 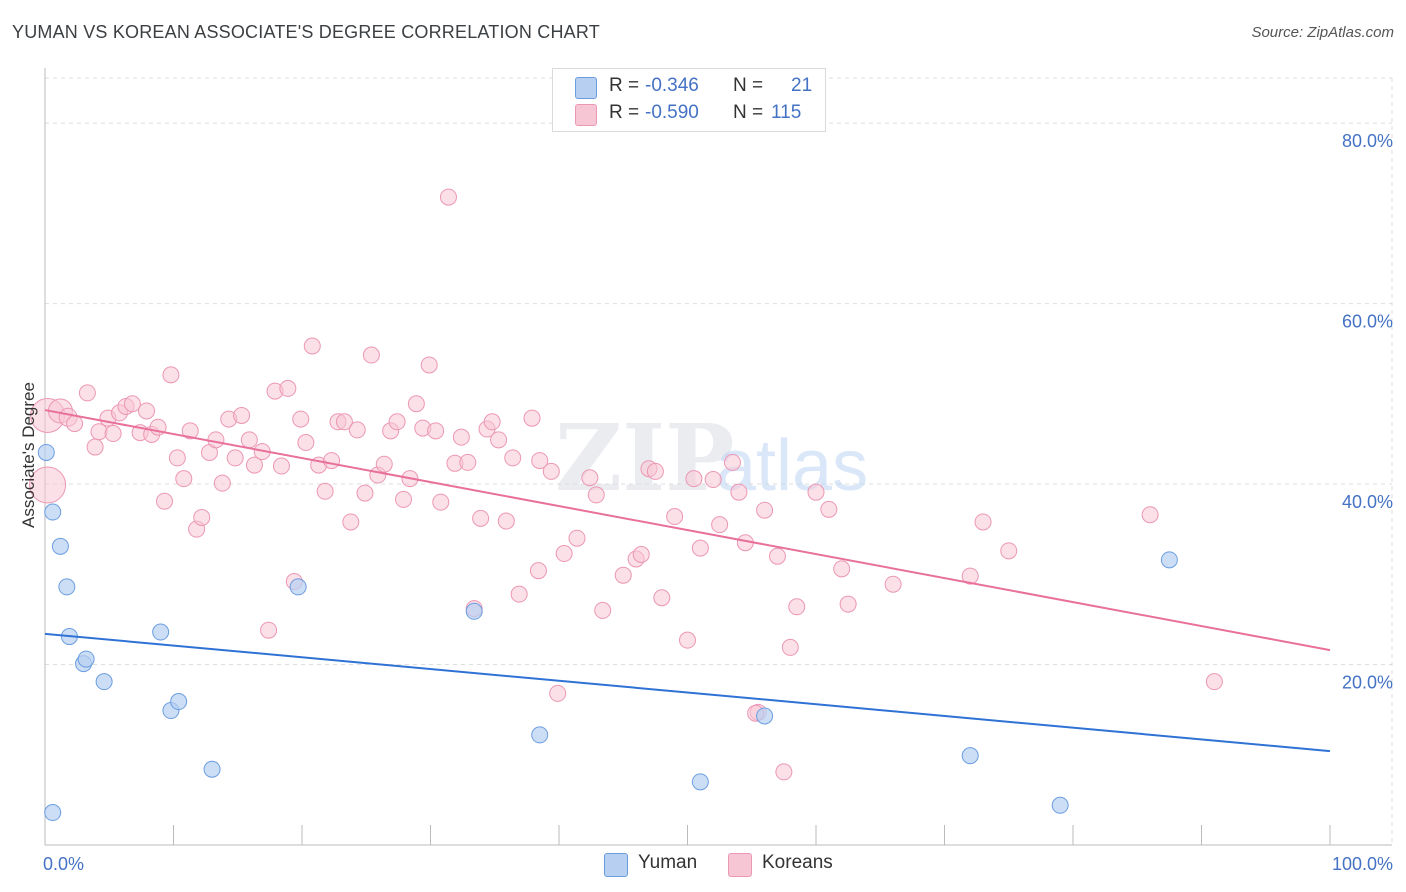 What do you see at coordinates (687, 692) in the screenshot?
I see `yuman-trend-line` at bounding box center [687, 692].